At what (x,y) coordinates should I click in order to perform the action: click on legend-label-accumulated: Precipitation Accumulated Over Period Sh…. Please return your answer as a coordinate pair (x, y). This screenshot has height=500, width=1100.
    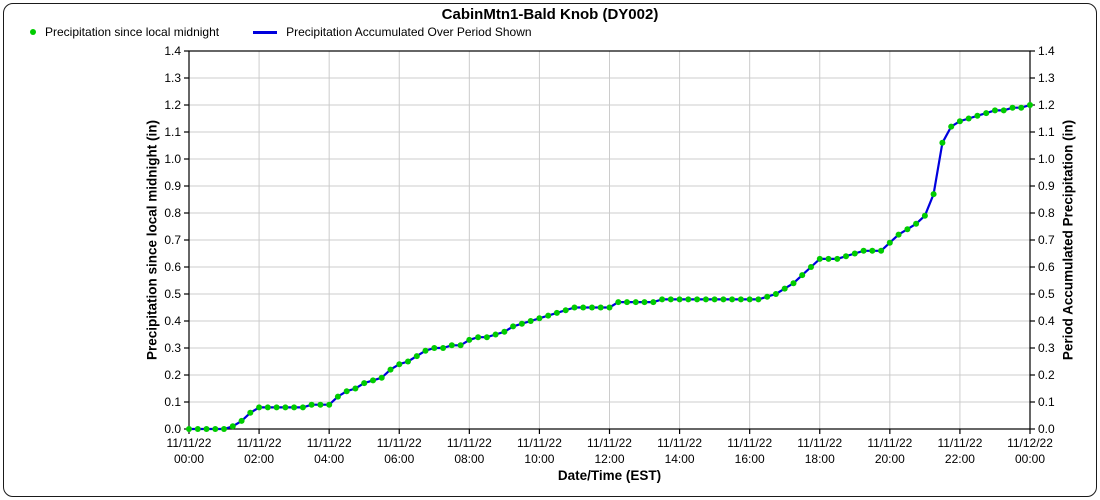
    Looking at the image, I should click on (409, 32).